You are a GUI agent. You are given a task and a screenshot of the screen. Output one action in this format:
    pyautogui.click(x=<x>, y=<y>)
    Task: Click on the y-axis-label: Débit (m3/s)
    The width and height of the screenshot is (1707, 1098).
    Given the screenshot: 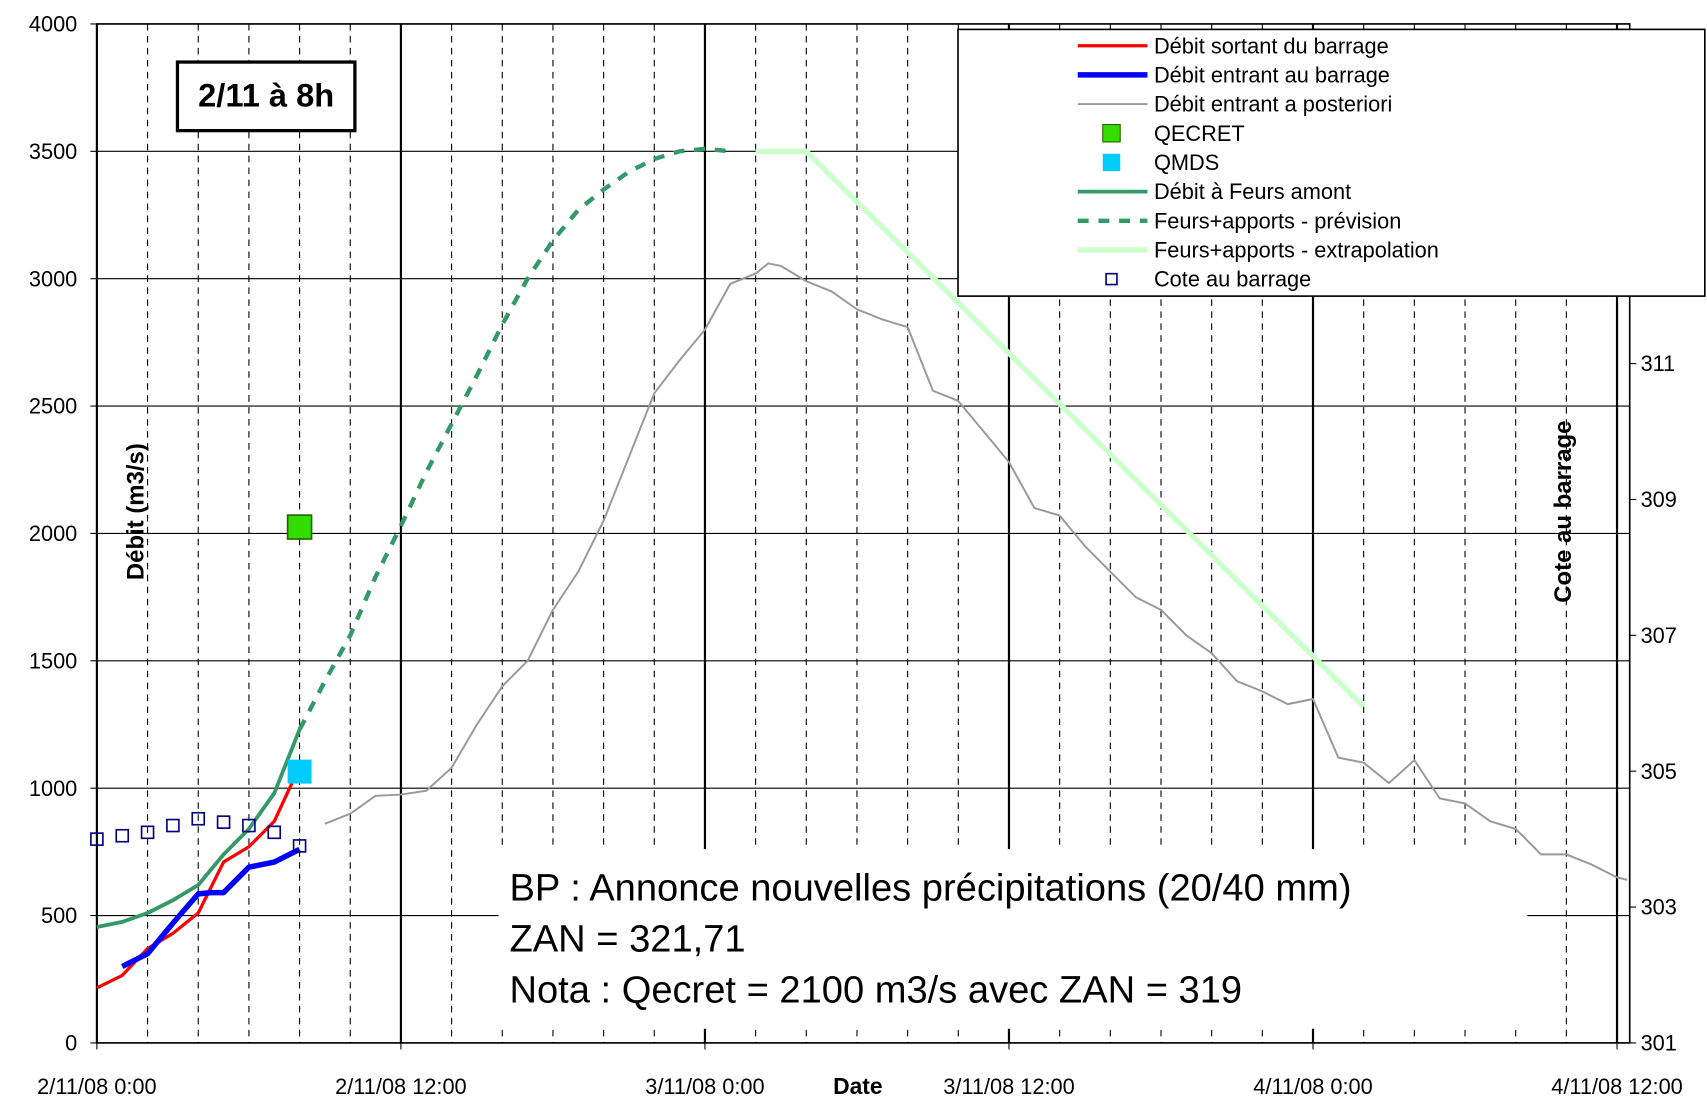 What is the action you would take?
    pyautogui.click(x=136, y=511)
    